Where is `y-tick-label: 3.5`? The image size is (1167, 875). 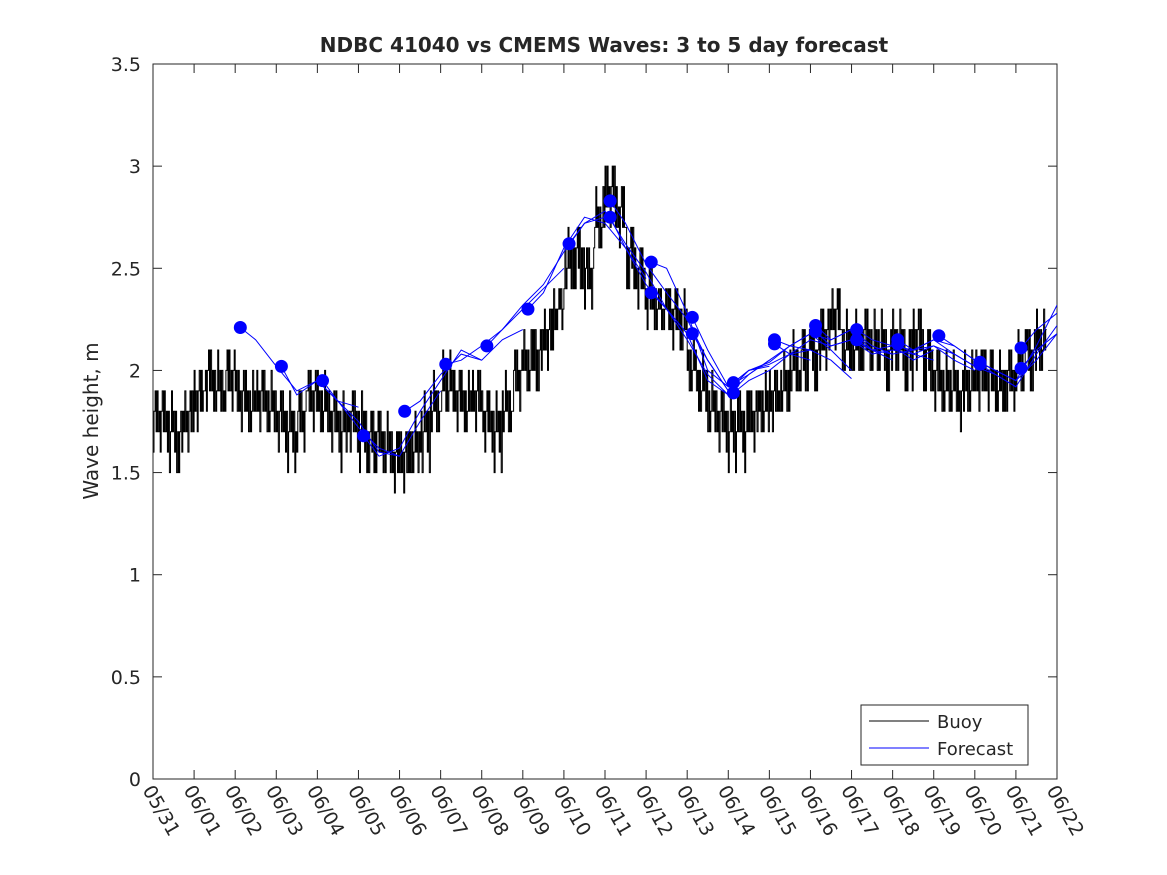 y-tick-label: 3.5 is located at coordinates (126, 65).